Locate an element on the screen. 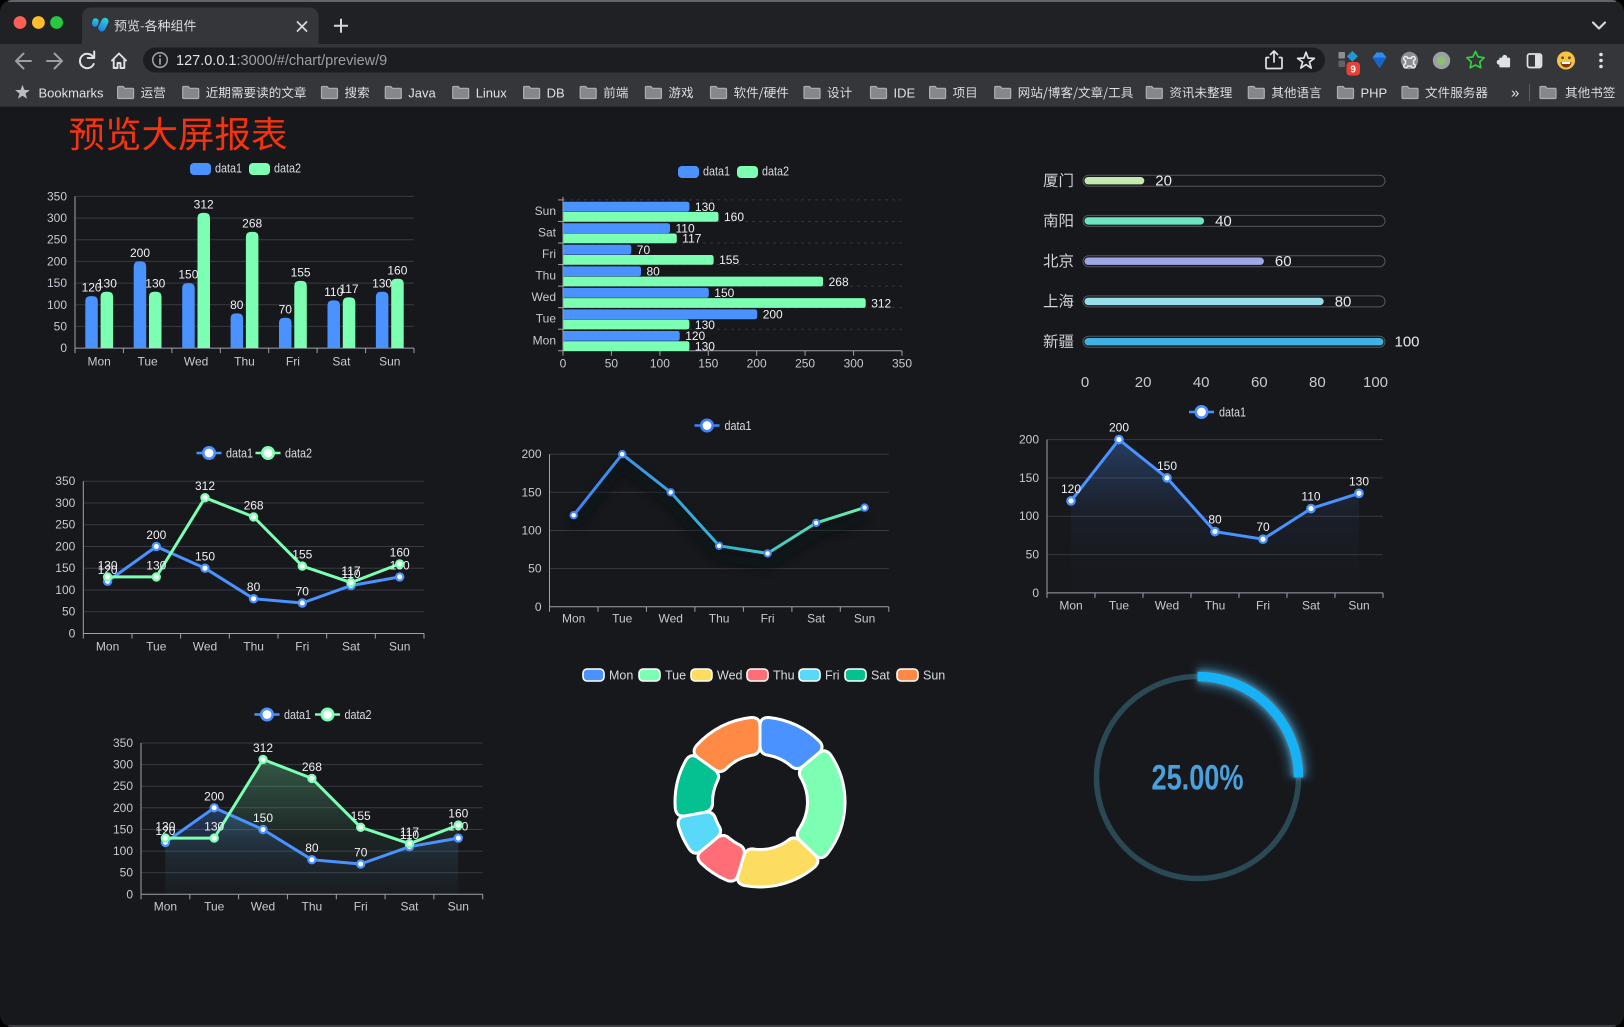 The image size is (1624, 1027). svg-text: Bookmarks is located at coordinates (72, 92).